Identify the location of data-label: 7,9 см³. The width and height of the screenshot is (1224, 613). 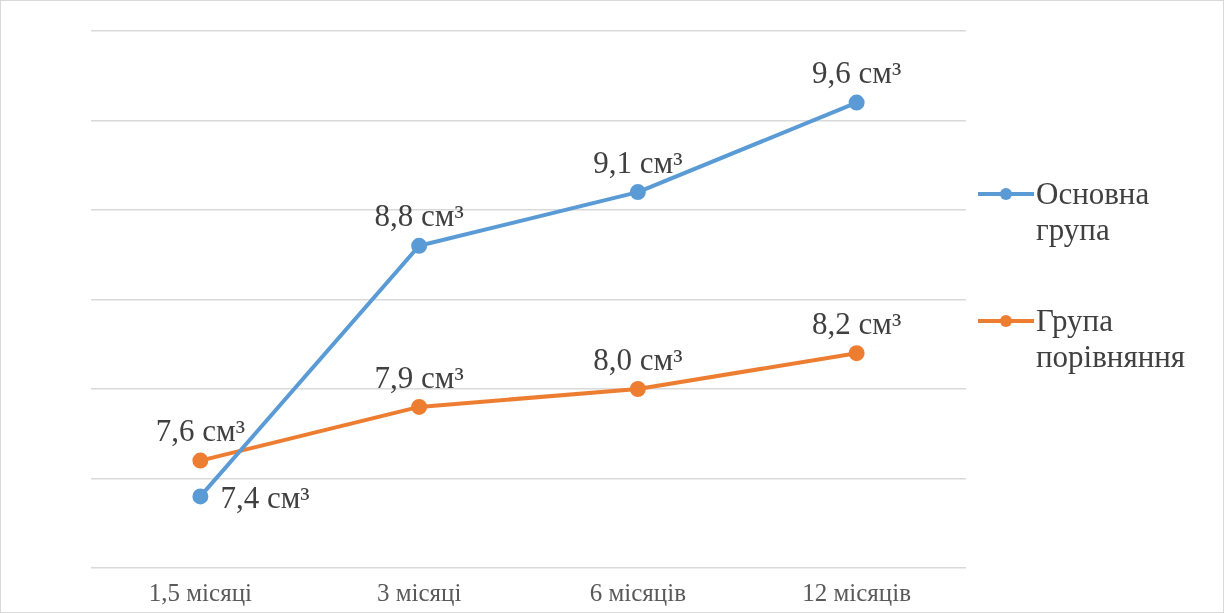
(419, 377).